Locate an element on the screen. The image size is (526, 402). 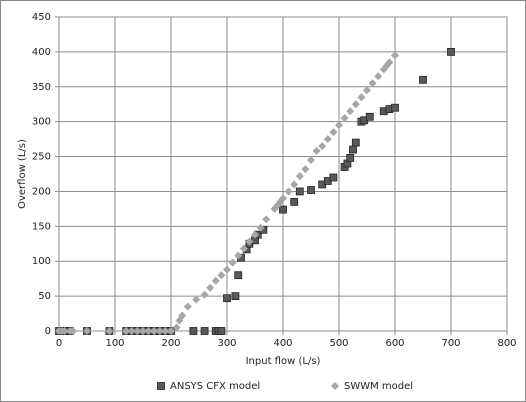
x-tick-label: 400 is located at coordinates (282, 343).